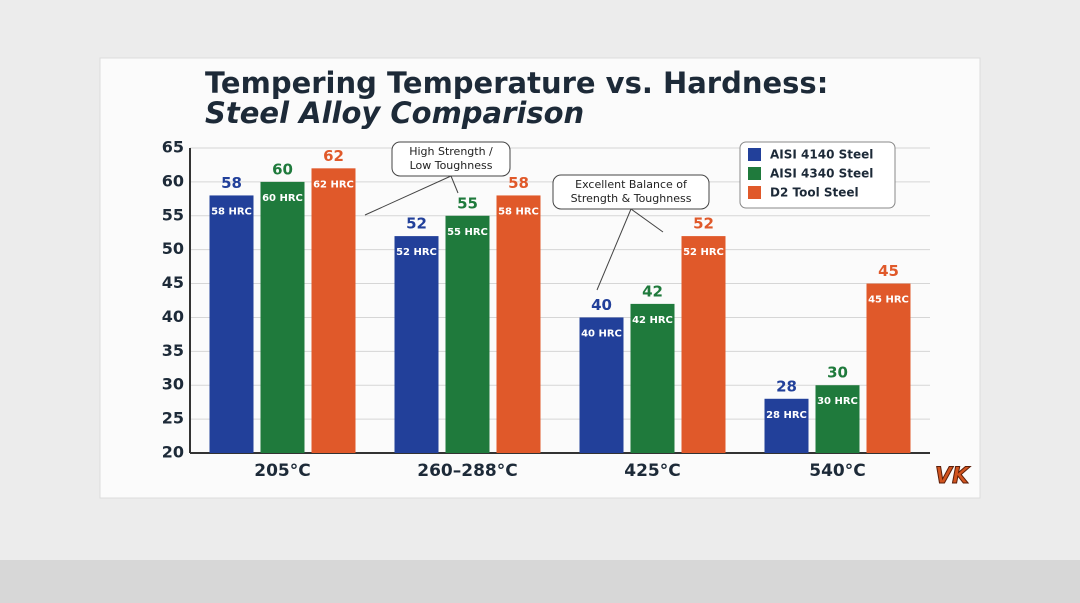  I want to click on value-label-inner: 42 HRC, so click(652, 320).